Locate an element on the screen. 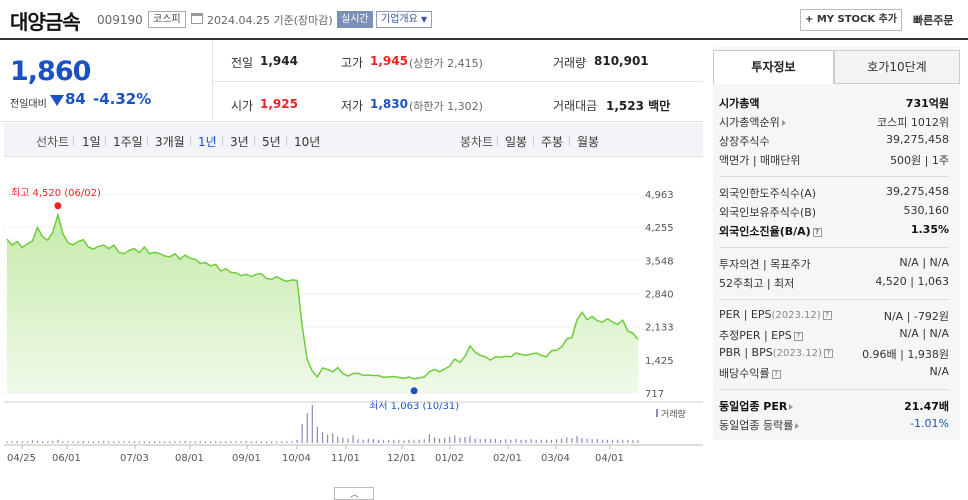 This screenshot has width=968, height=500. par-row: 액면가 | 매매단위 500원 | 1주 is located at coordinates (834, 160).